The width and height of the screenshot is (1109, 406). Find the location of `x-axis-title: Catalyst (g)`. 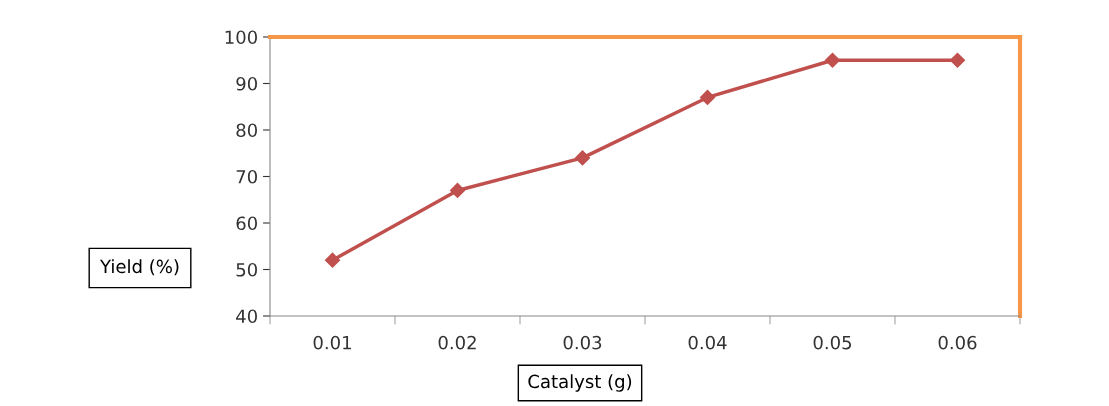

x-axis-title: Catalyst (g) is located at coordinates (580, 383).